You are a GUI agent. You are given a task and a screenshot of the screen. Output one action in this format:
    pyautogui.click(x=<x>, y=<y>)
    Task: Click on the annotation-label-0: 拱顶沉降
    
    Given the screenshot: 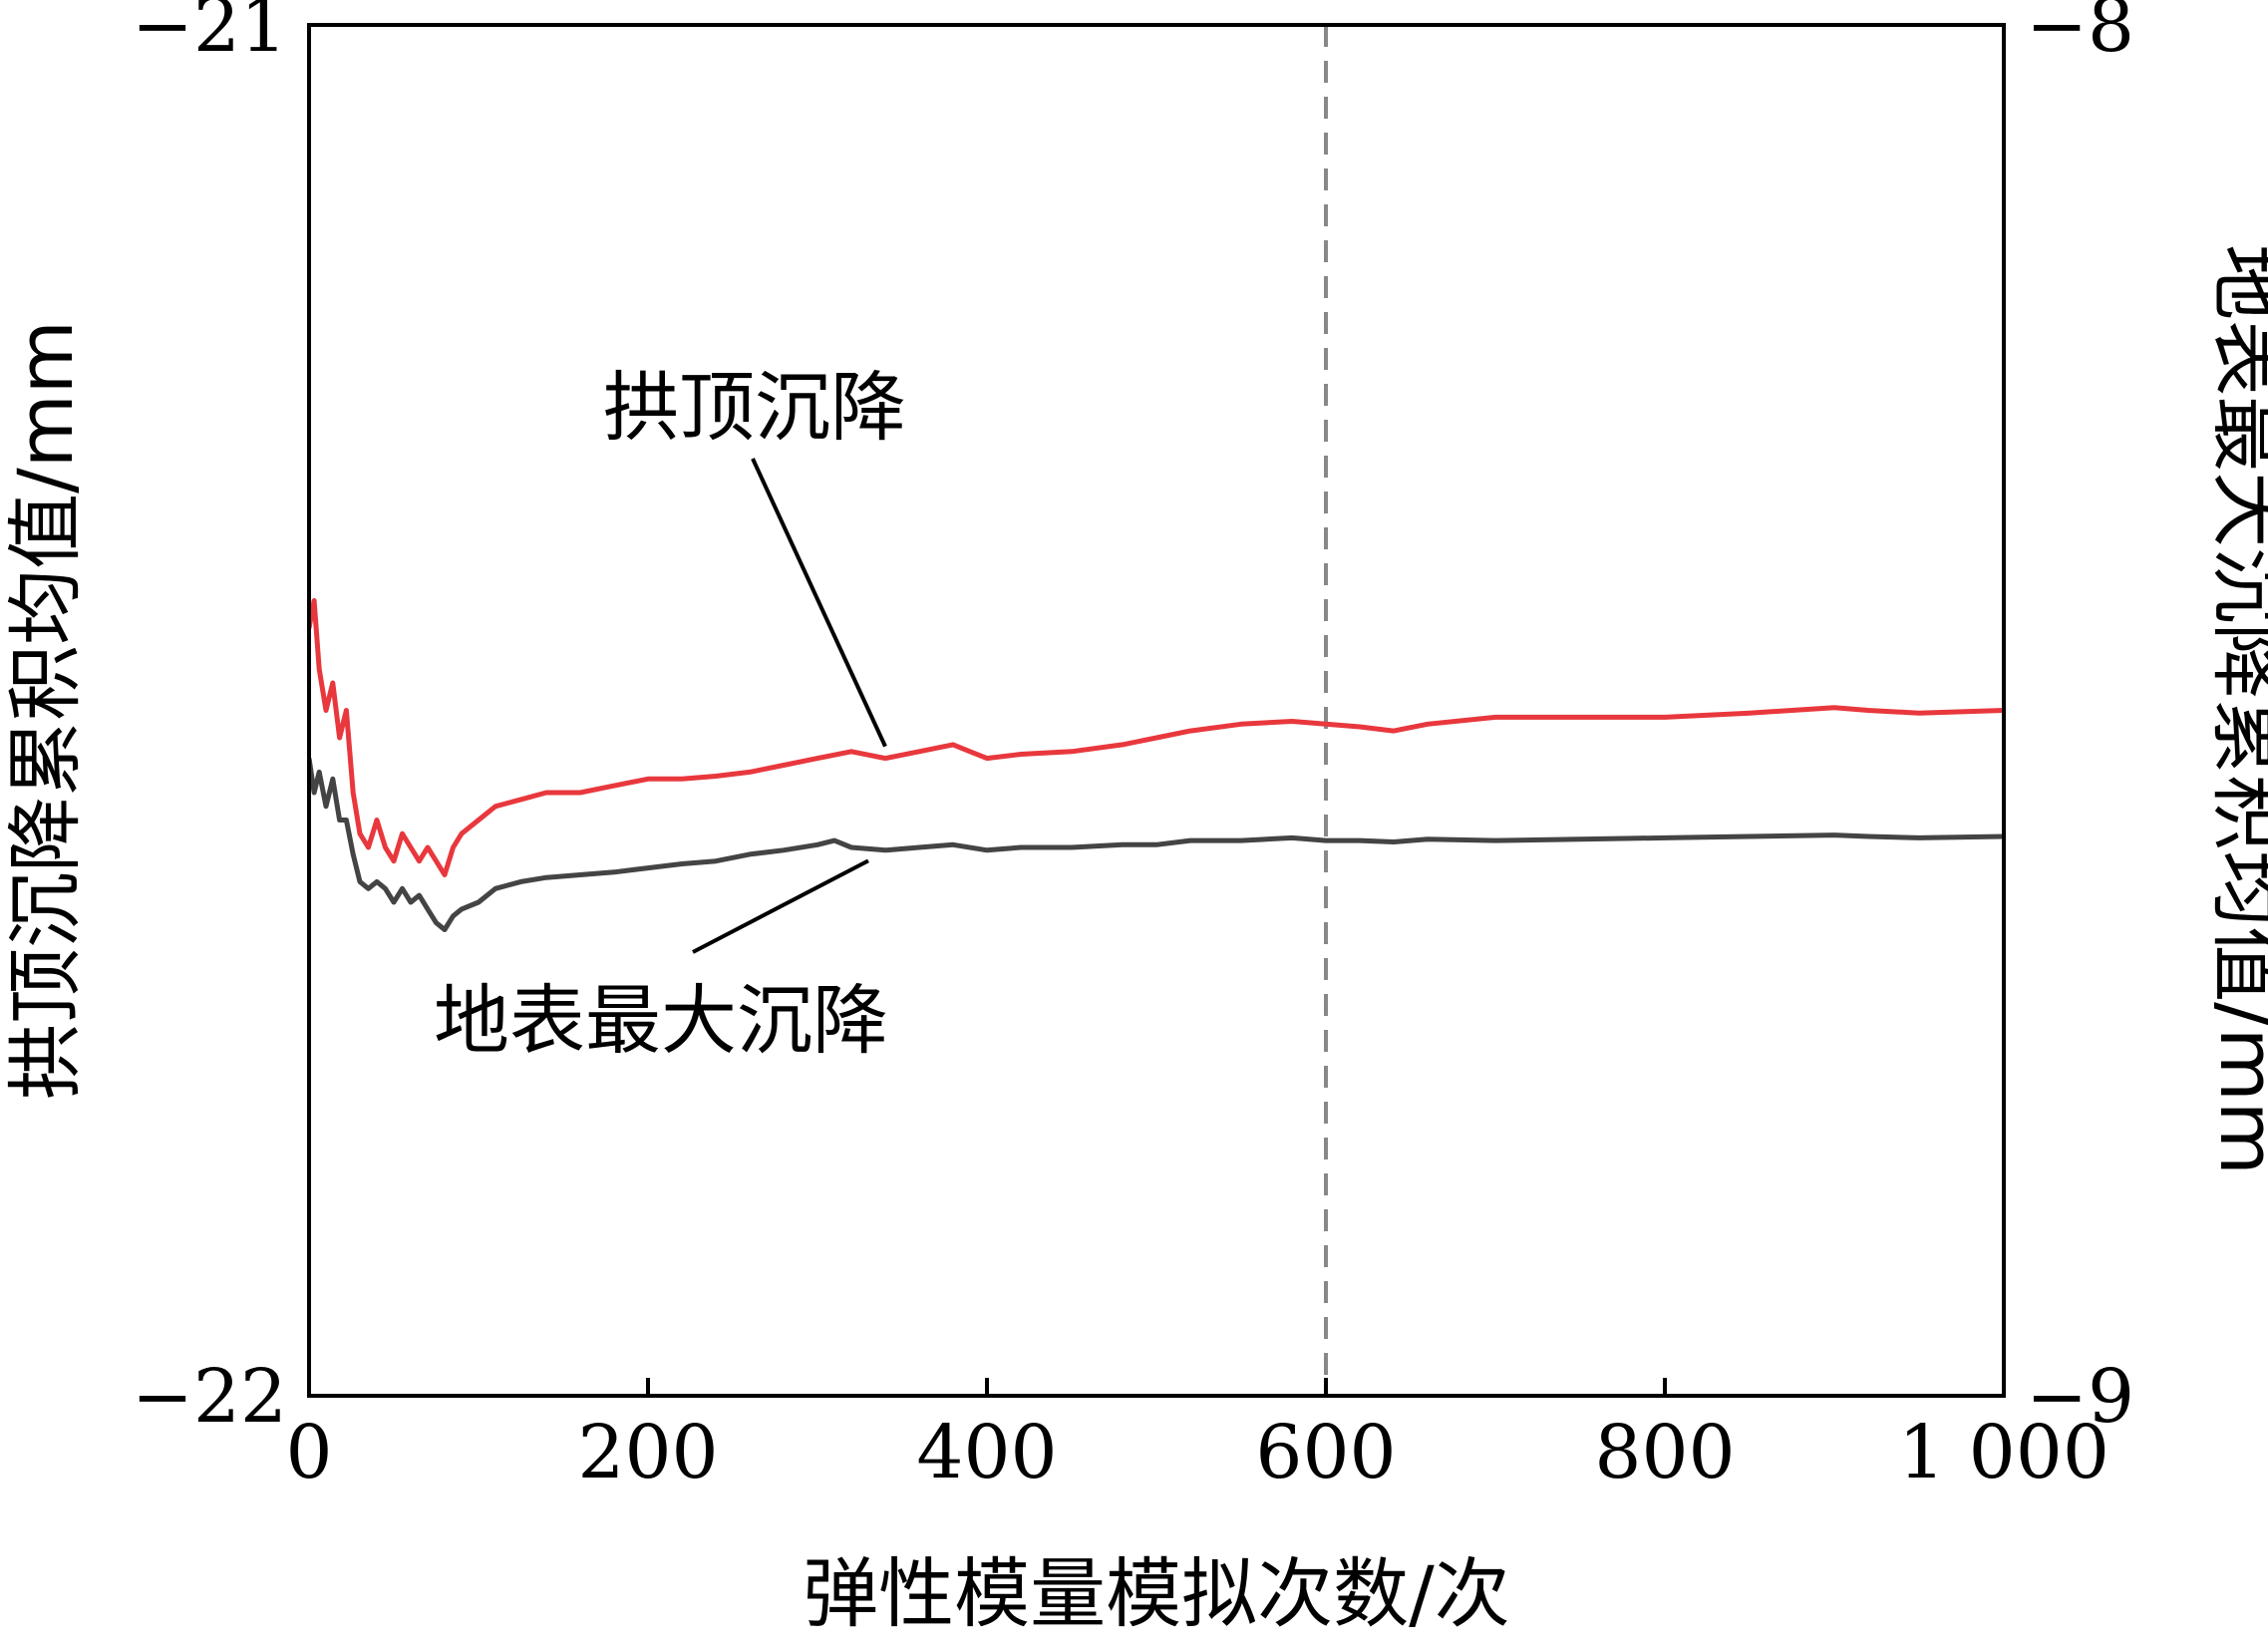 What is the action you would take?
    pyautogui.click(x=754, y=408)
    